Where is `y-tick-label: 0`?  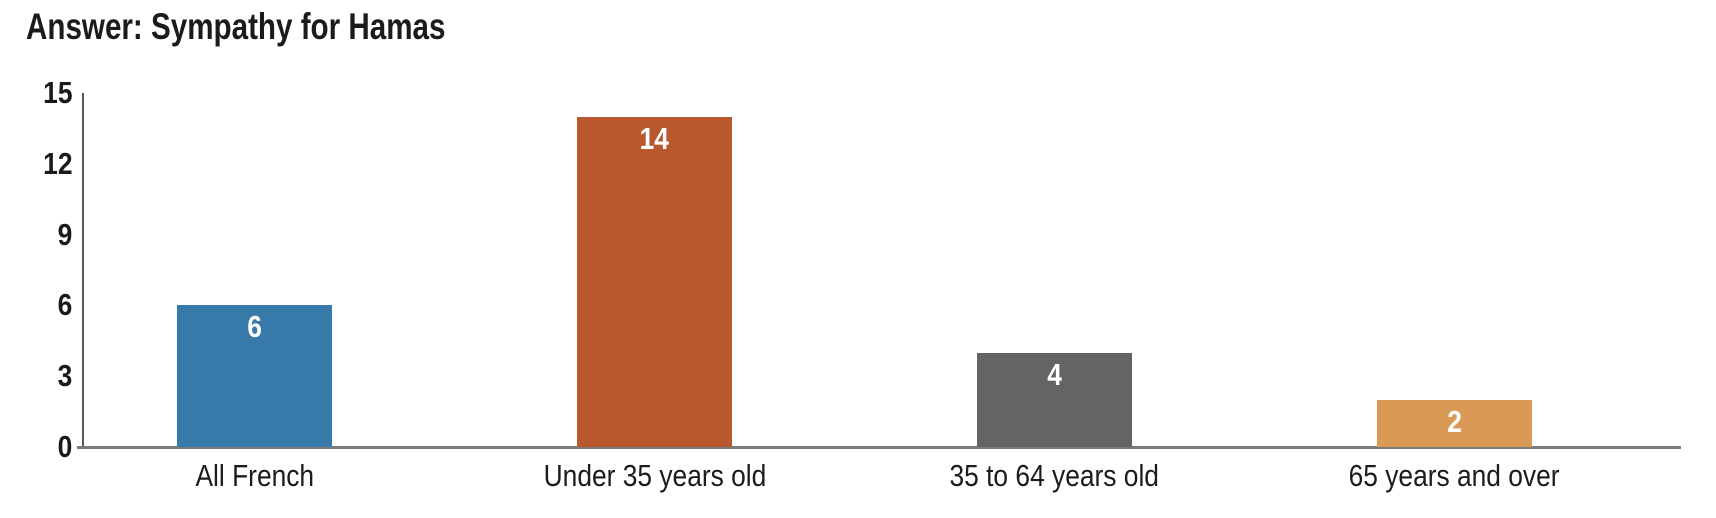
y-tick-label: 0 is located at coordinates (64, 446).